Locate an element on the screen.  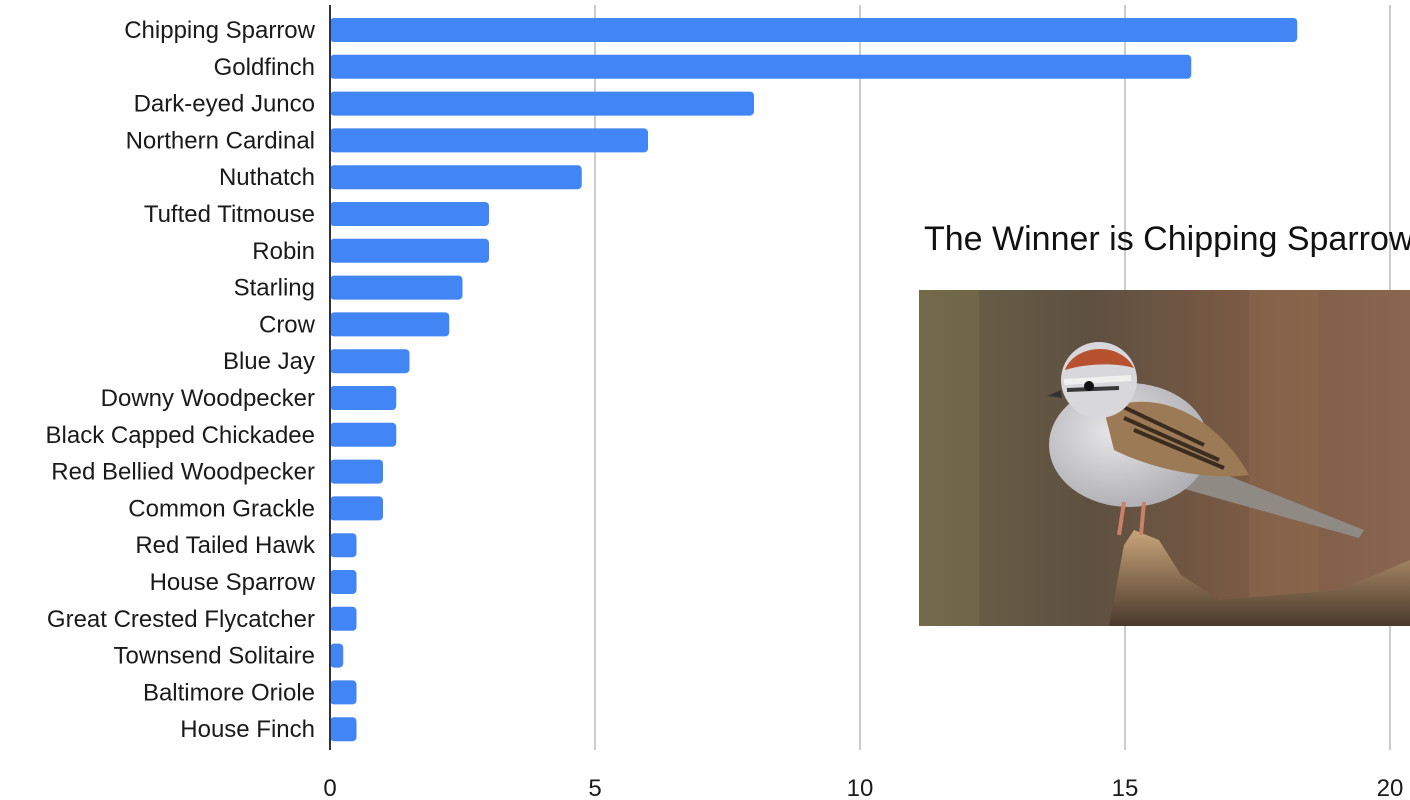
category-label: Northern Cardinal is located at coordinates (220, 140).